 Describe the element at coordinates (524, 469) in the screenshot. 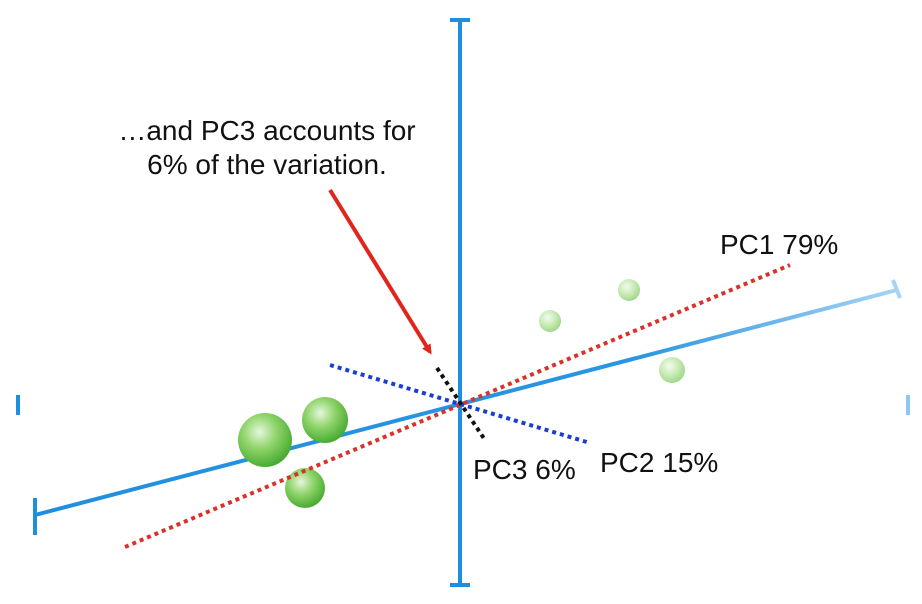

I see `pc3-label: PC3 6%` at that location.